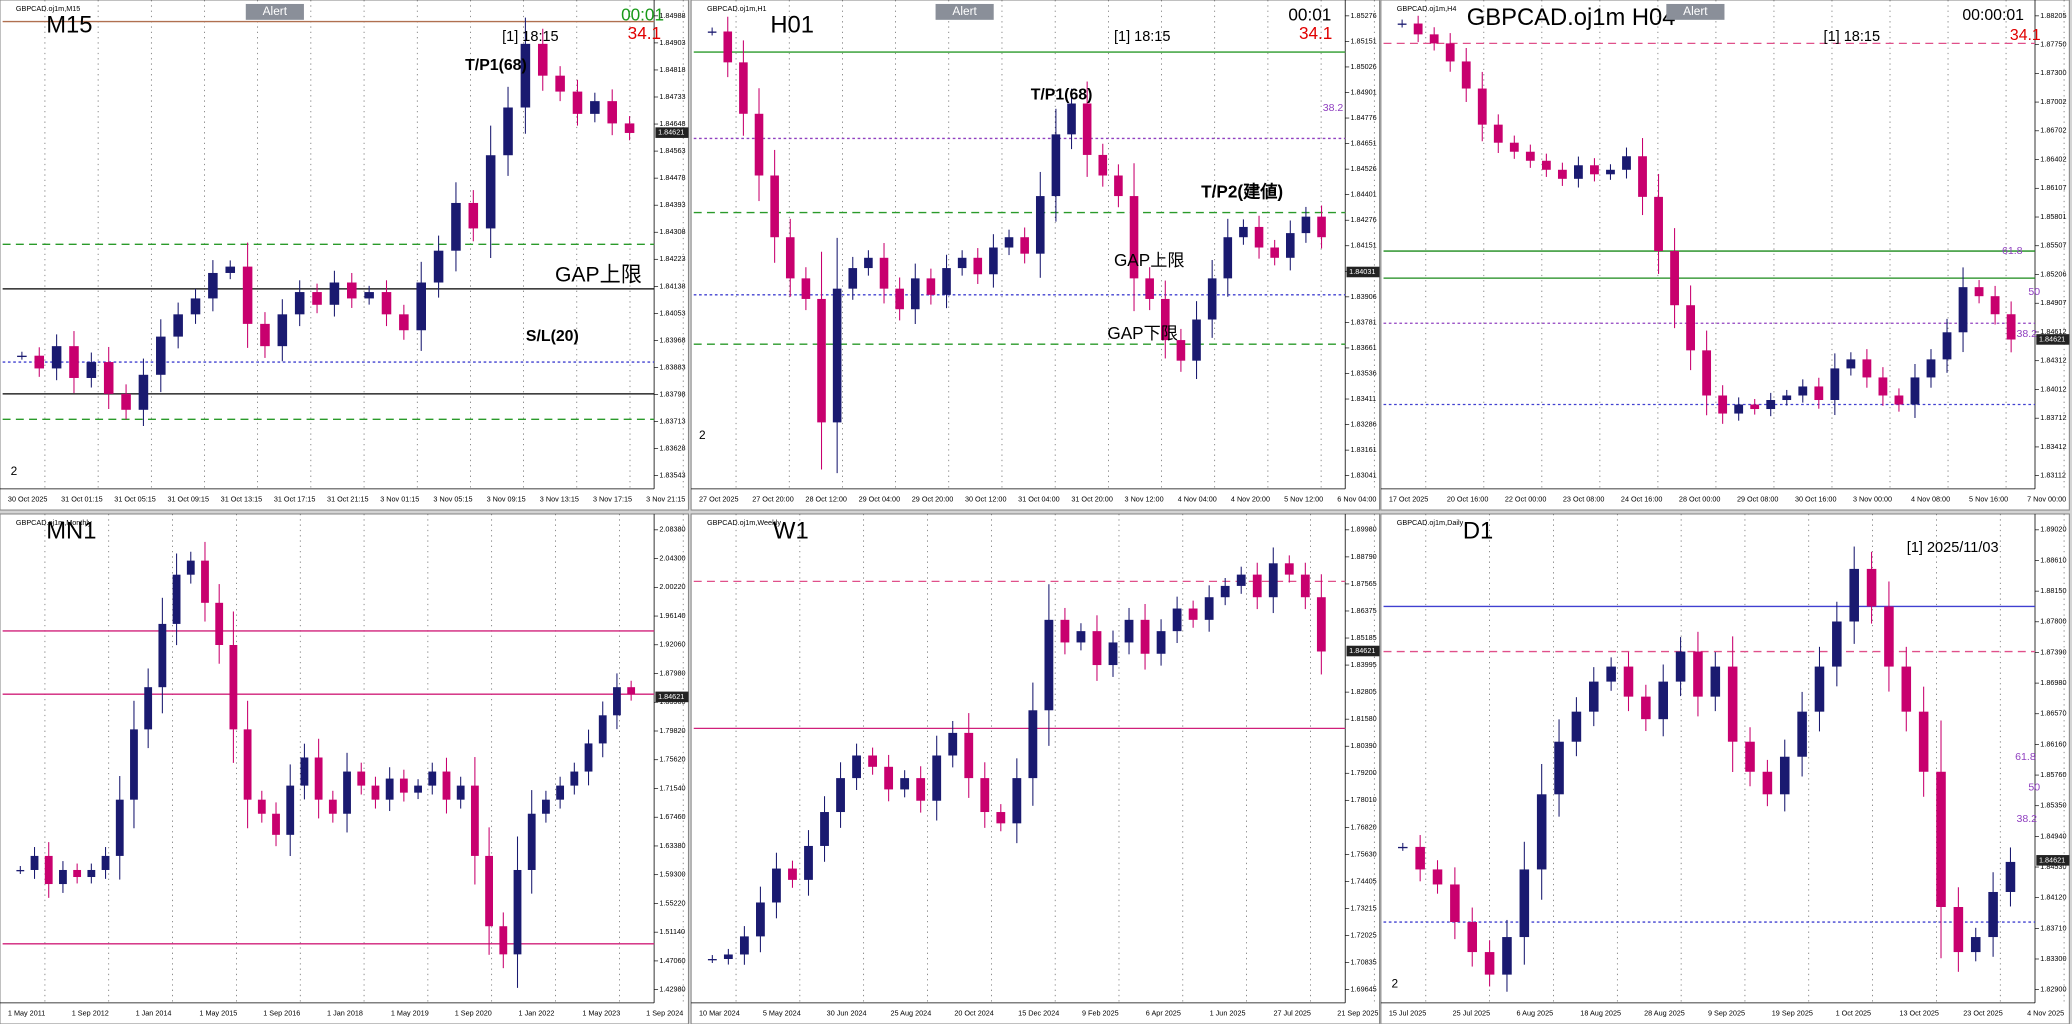 This screenshot has width=2072, height=1024. I want to click on price-label: 1.87980, so click(672, 672).